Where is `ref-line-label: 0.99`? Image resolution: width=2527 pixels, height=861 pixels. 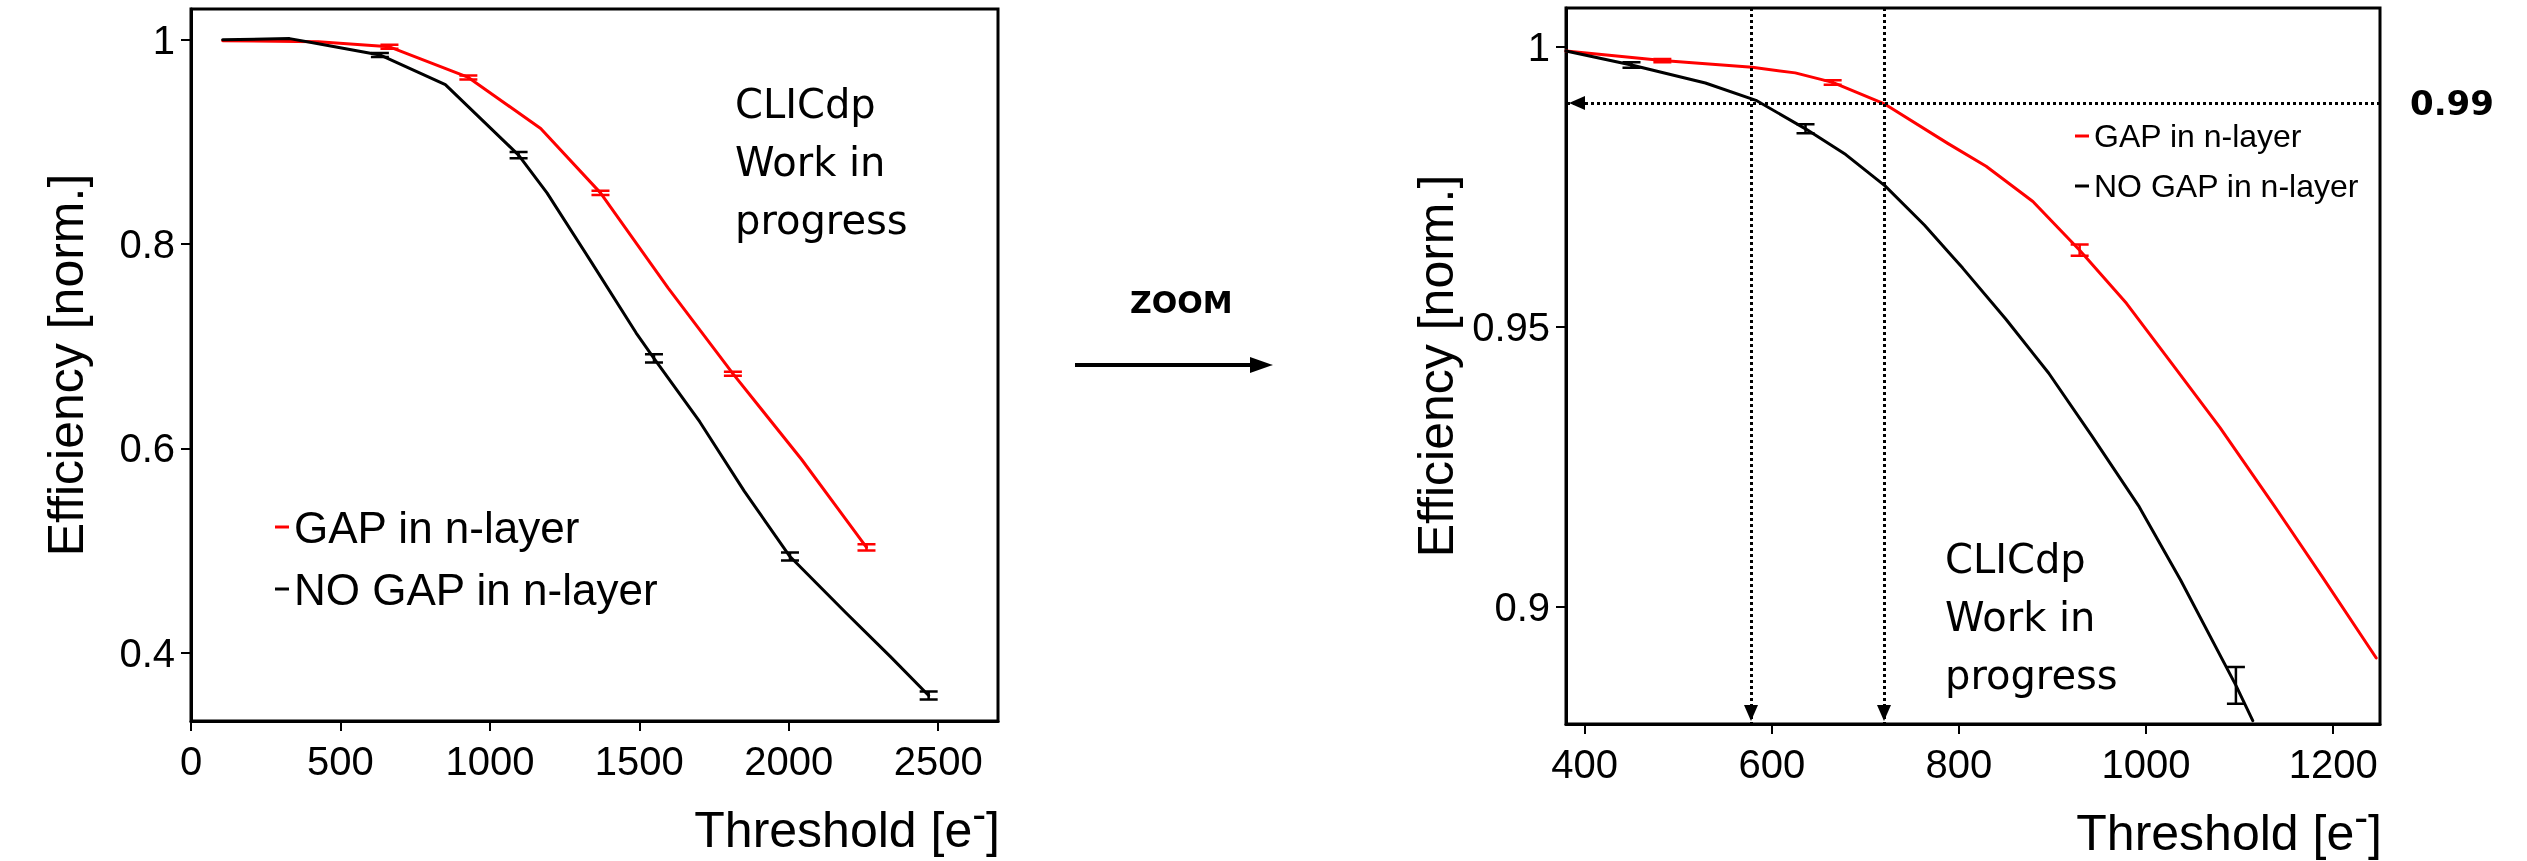
ref-line-label: 0.99 is located at coordinates (2452, 103).